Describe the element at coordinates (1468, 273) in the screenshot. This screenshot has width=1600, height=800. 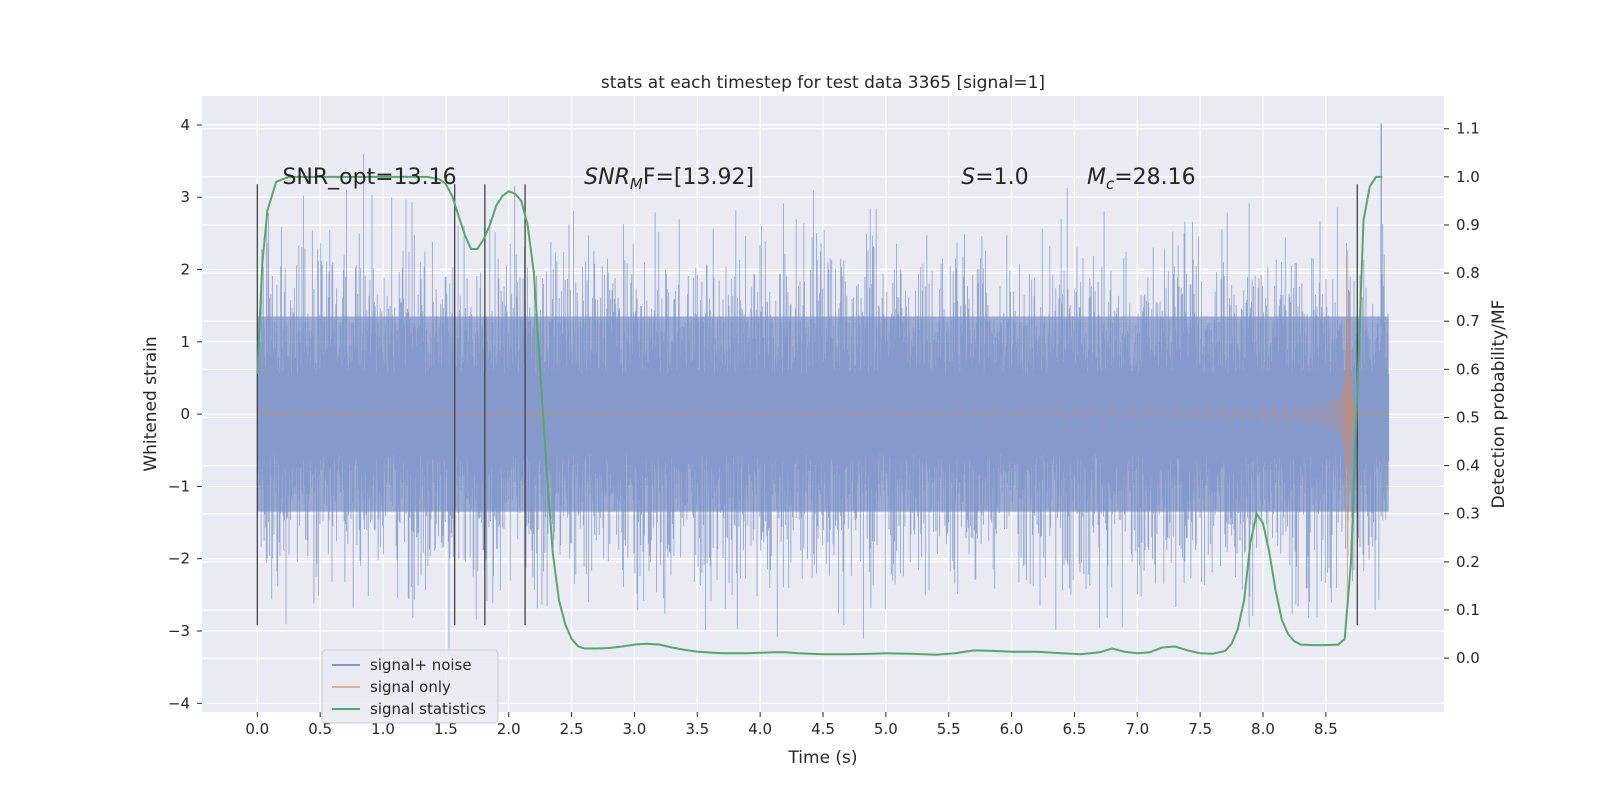
I see `y2-tick-label: 0.8` at that location.